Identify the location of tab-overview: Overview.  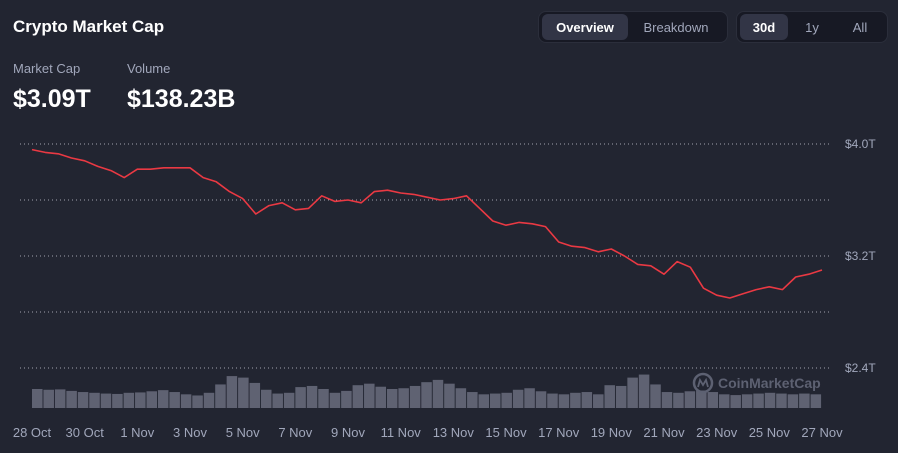
(585, 27).